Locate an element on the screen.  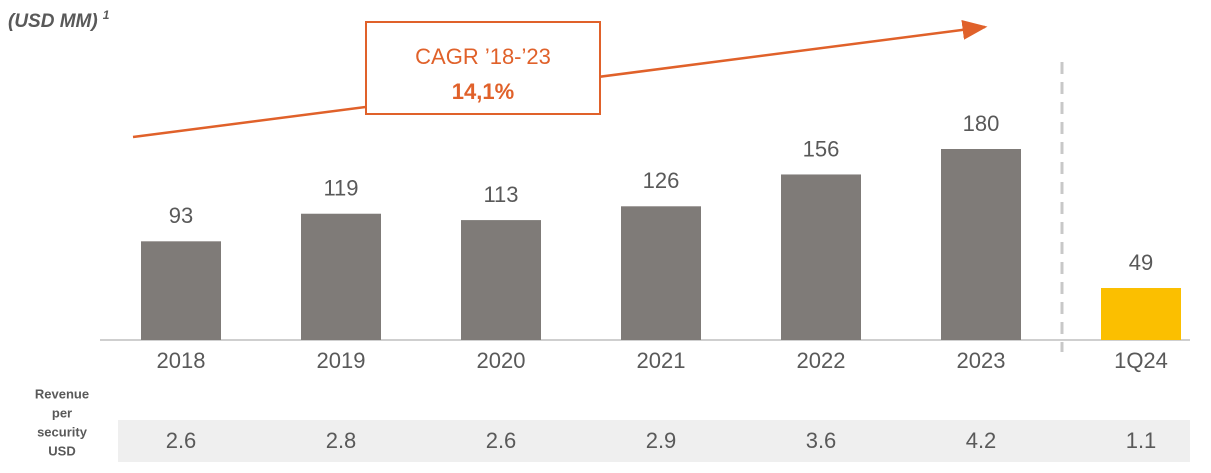
x-tick-label: 2020 is located at coordinates (501, 360).